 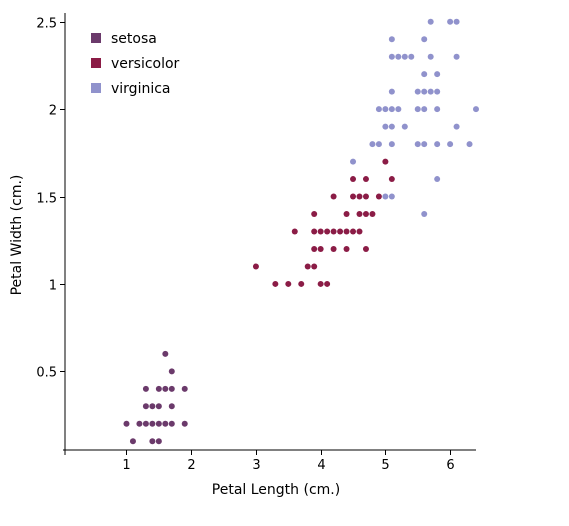 I want to click on x-axis: 1 2 3 4 5 6, so click(x=269, y=461).